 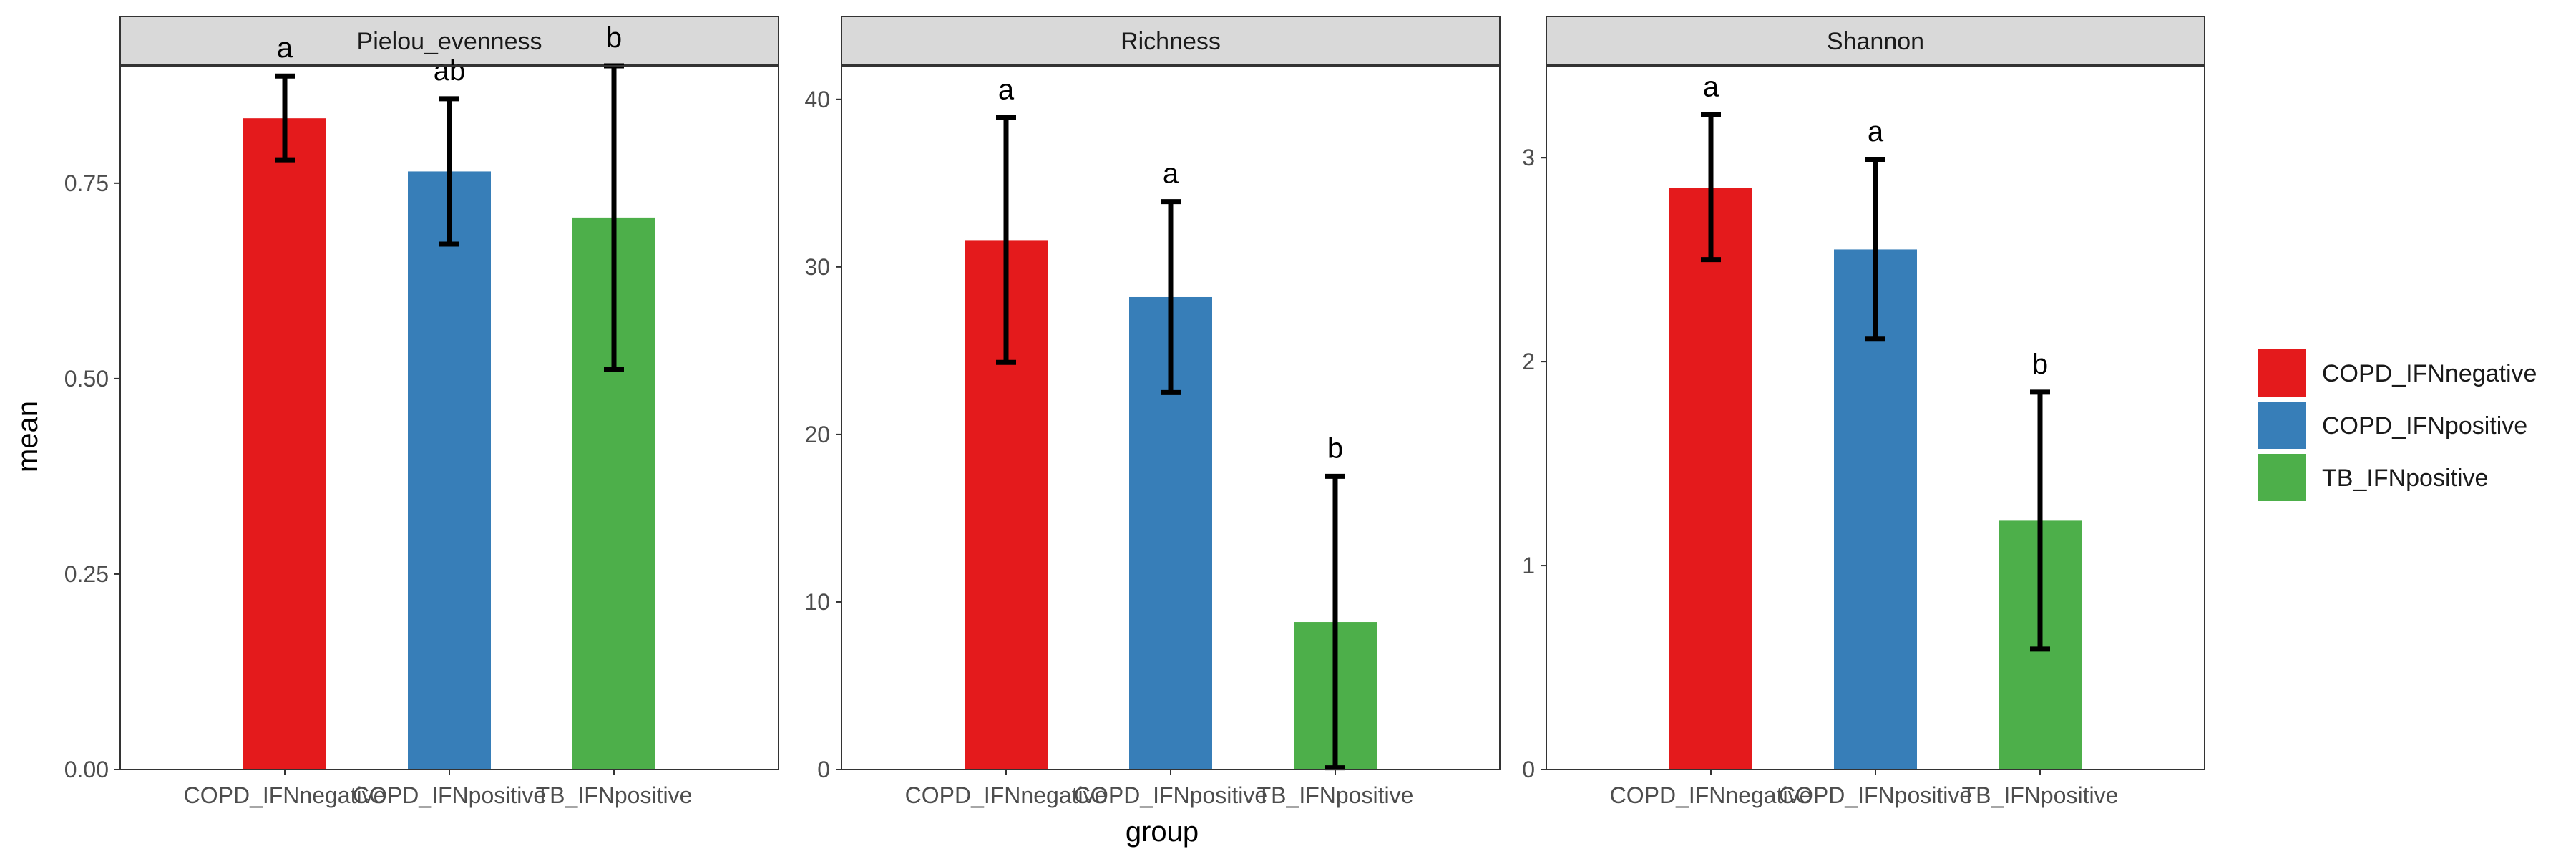 What do you see at coordinates (817, 99) in the screenshot?
I see `y-tick-label: 40` at bounding box center [817, 99].